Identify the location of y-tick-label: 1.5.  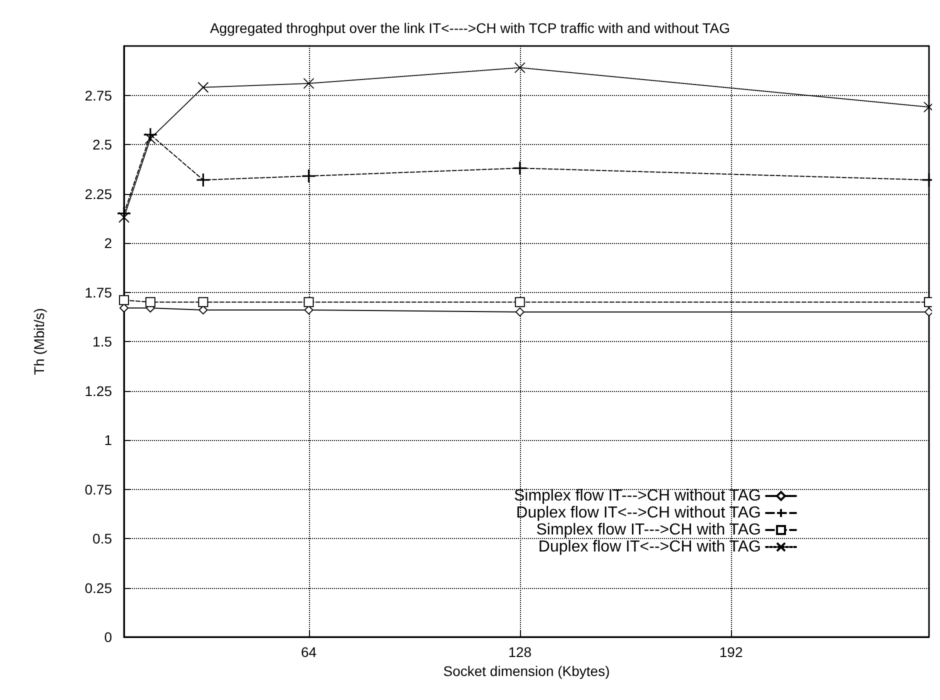
(102, 342).